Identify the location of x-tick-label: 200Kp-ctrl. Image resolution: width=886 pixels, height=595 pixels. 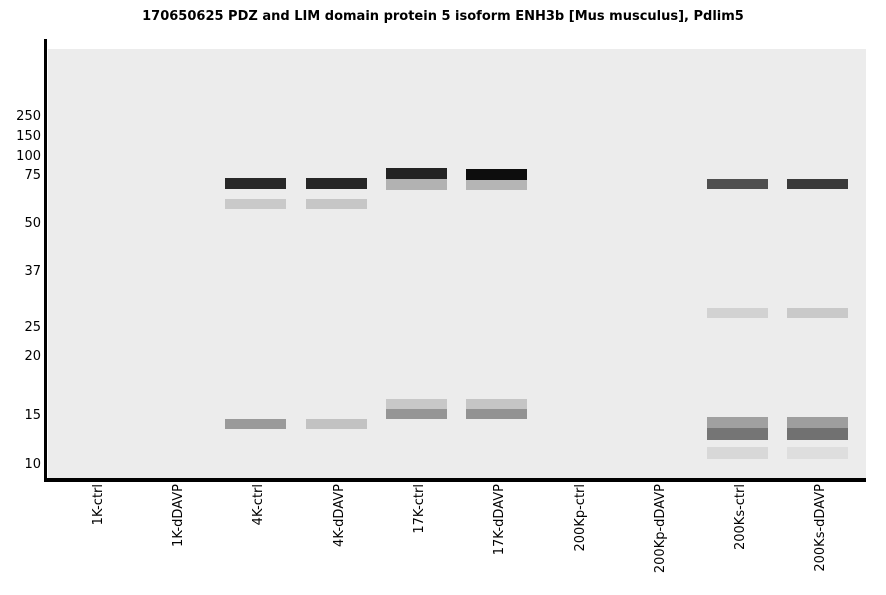
(580, 518).